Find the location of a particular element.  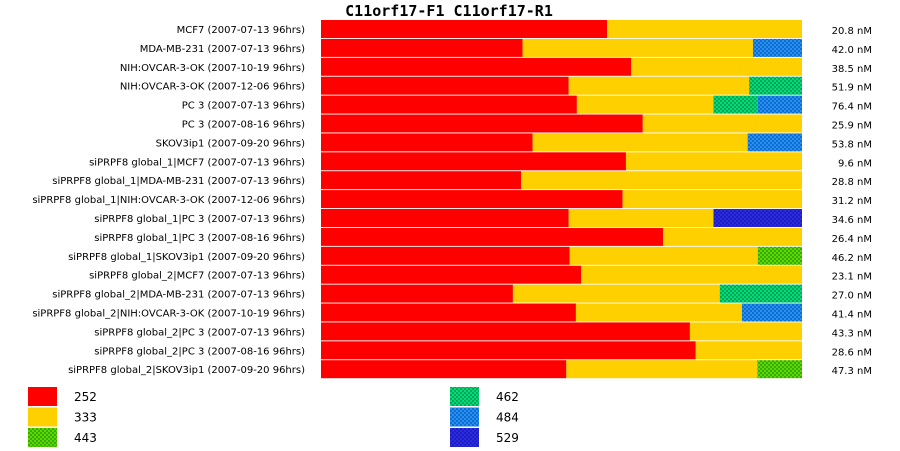

category-label: siPRPF8 global_1|MCF7 (2007-07-13 96hrs) is located at coordinates (197, 162).